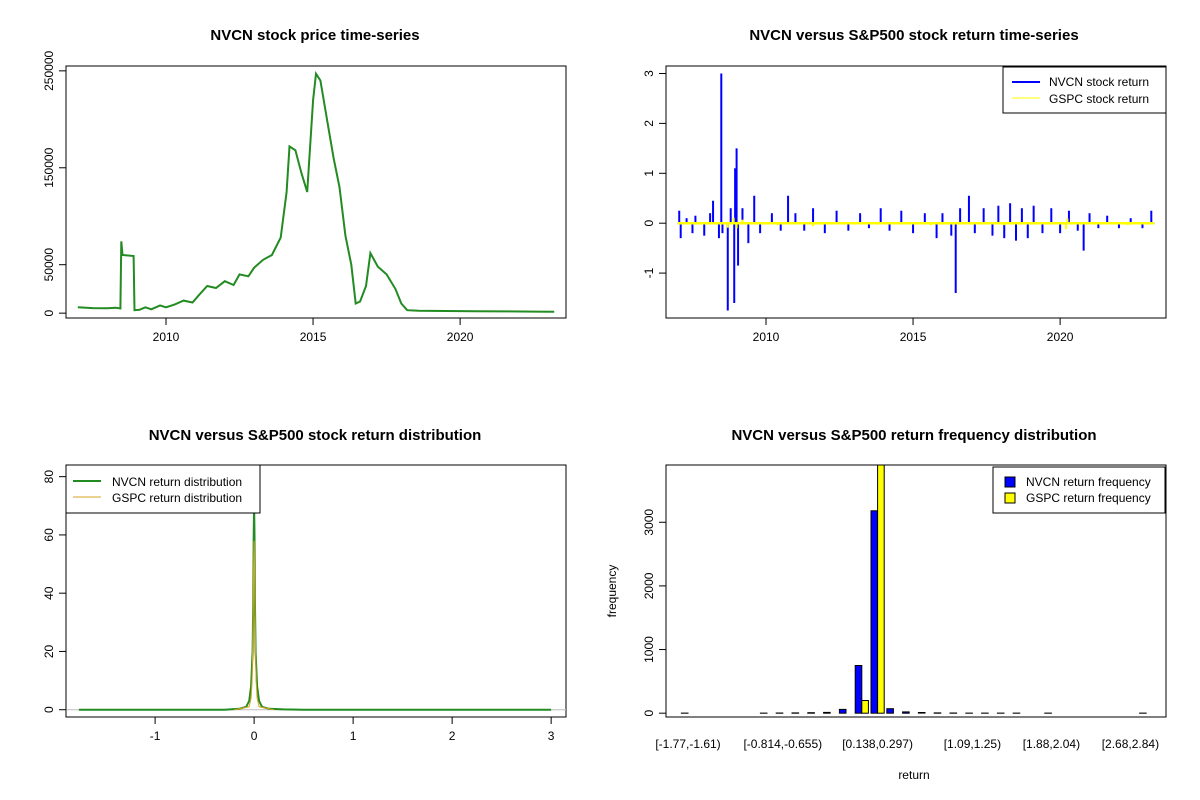 Image resolution: width=1200 pixels, height=800 pixels. Describe the element at coordinates (1088, 498) in the screenshot. I see `legend-label-gspc-frequency: GSPC return frequency` at that location.